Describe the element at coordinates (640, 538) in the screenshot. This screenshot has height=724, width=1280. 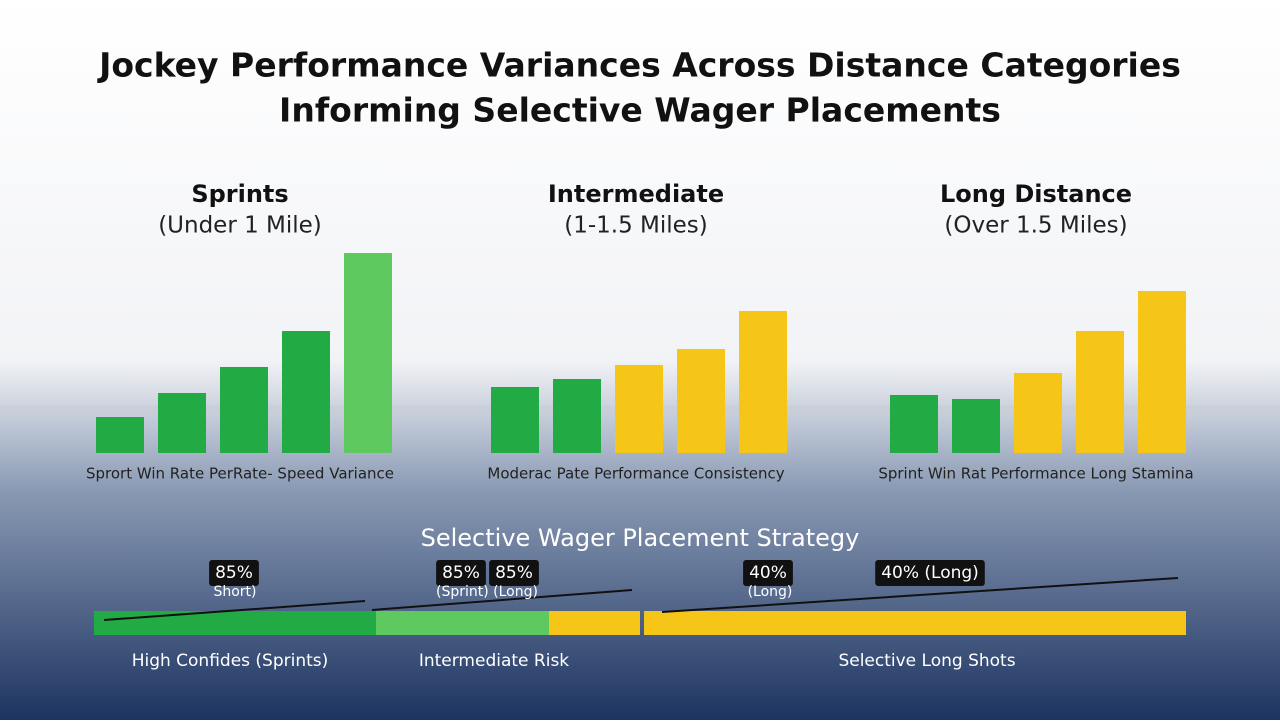
I see `strategy-title: Selective Wager Placement Strategy` at that location.